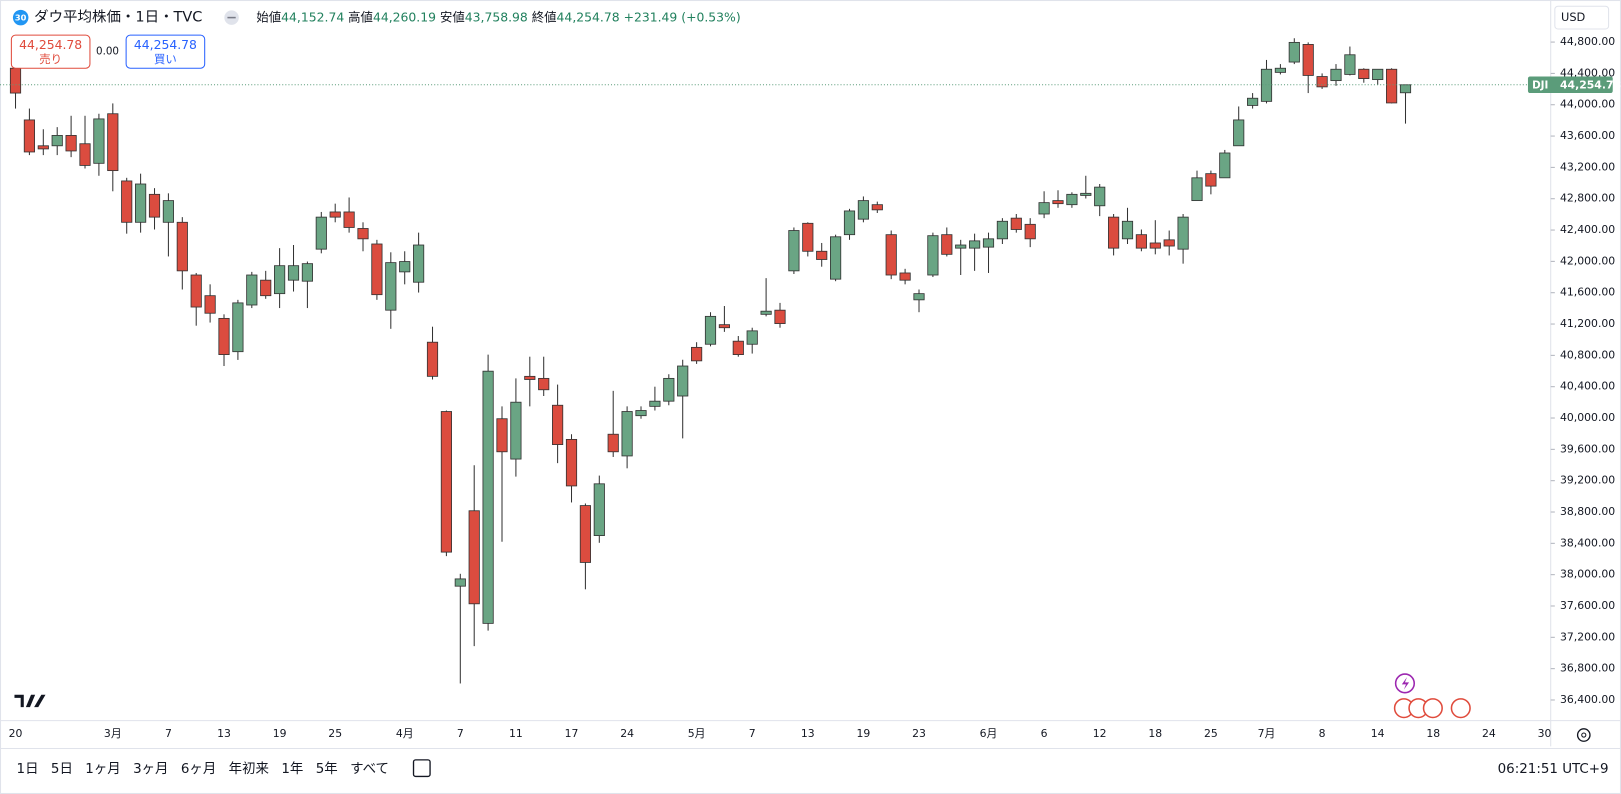  Describe the element at coordinates (1587, 480) in the screenshot. I see `y-tick-label: 39,200.00` at that location.